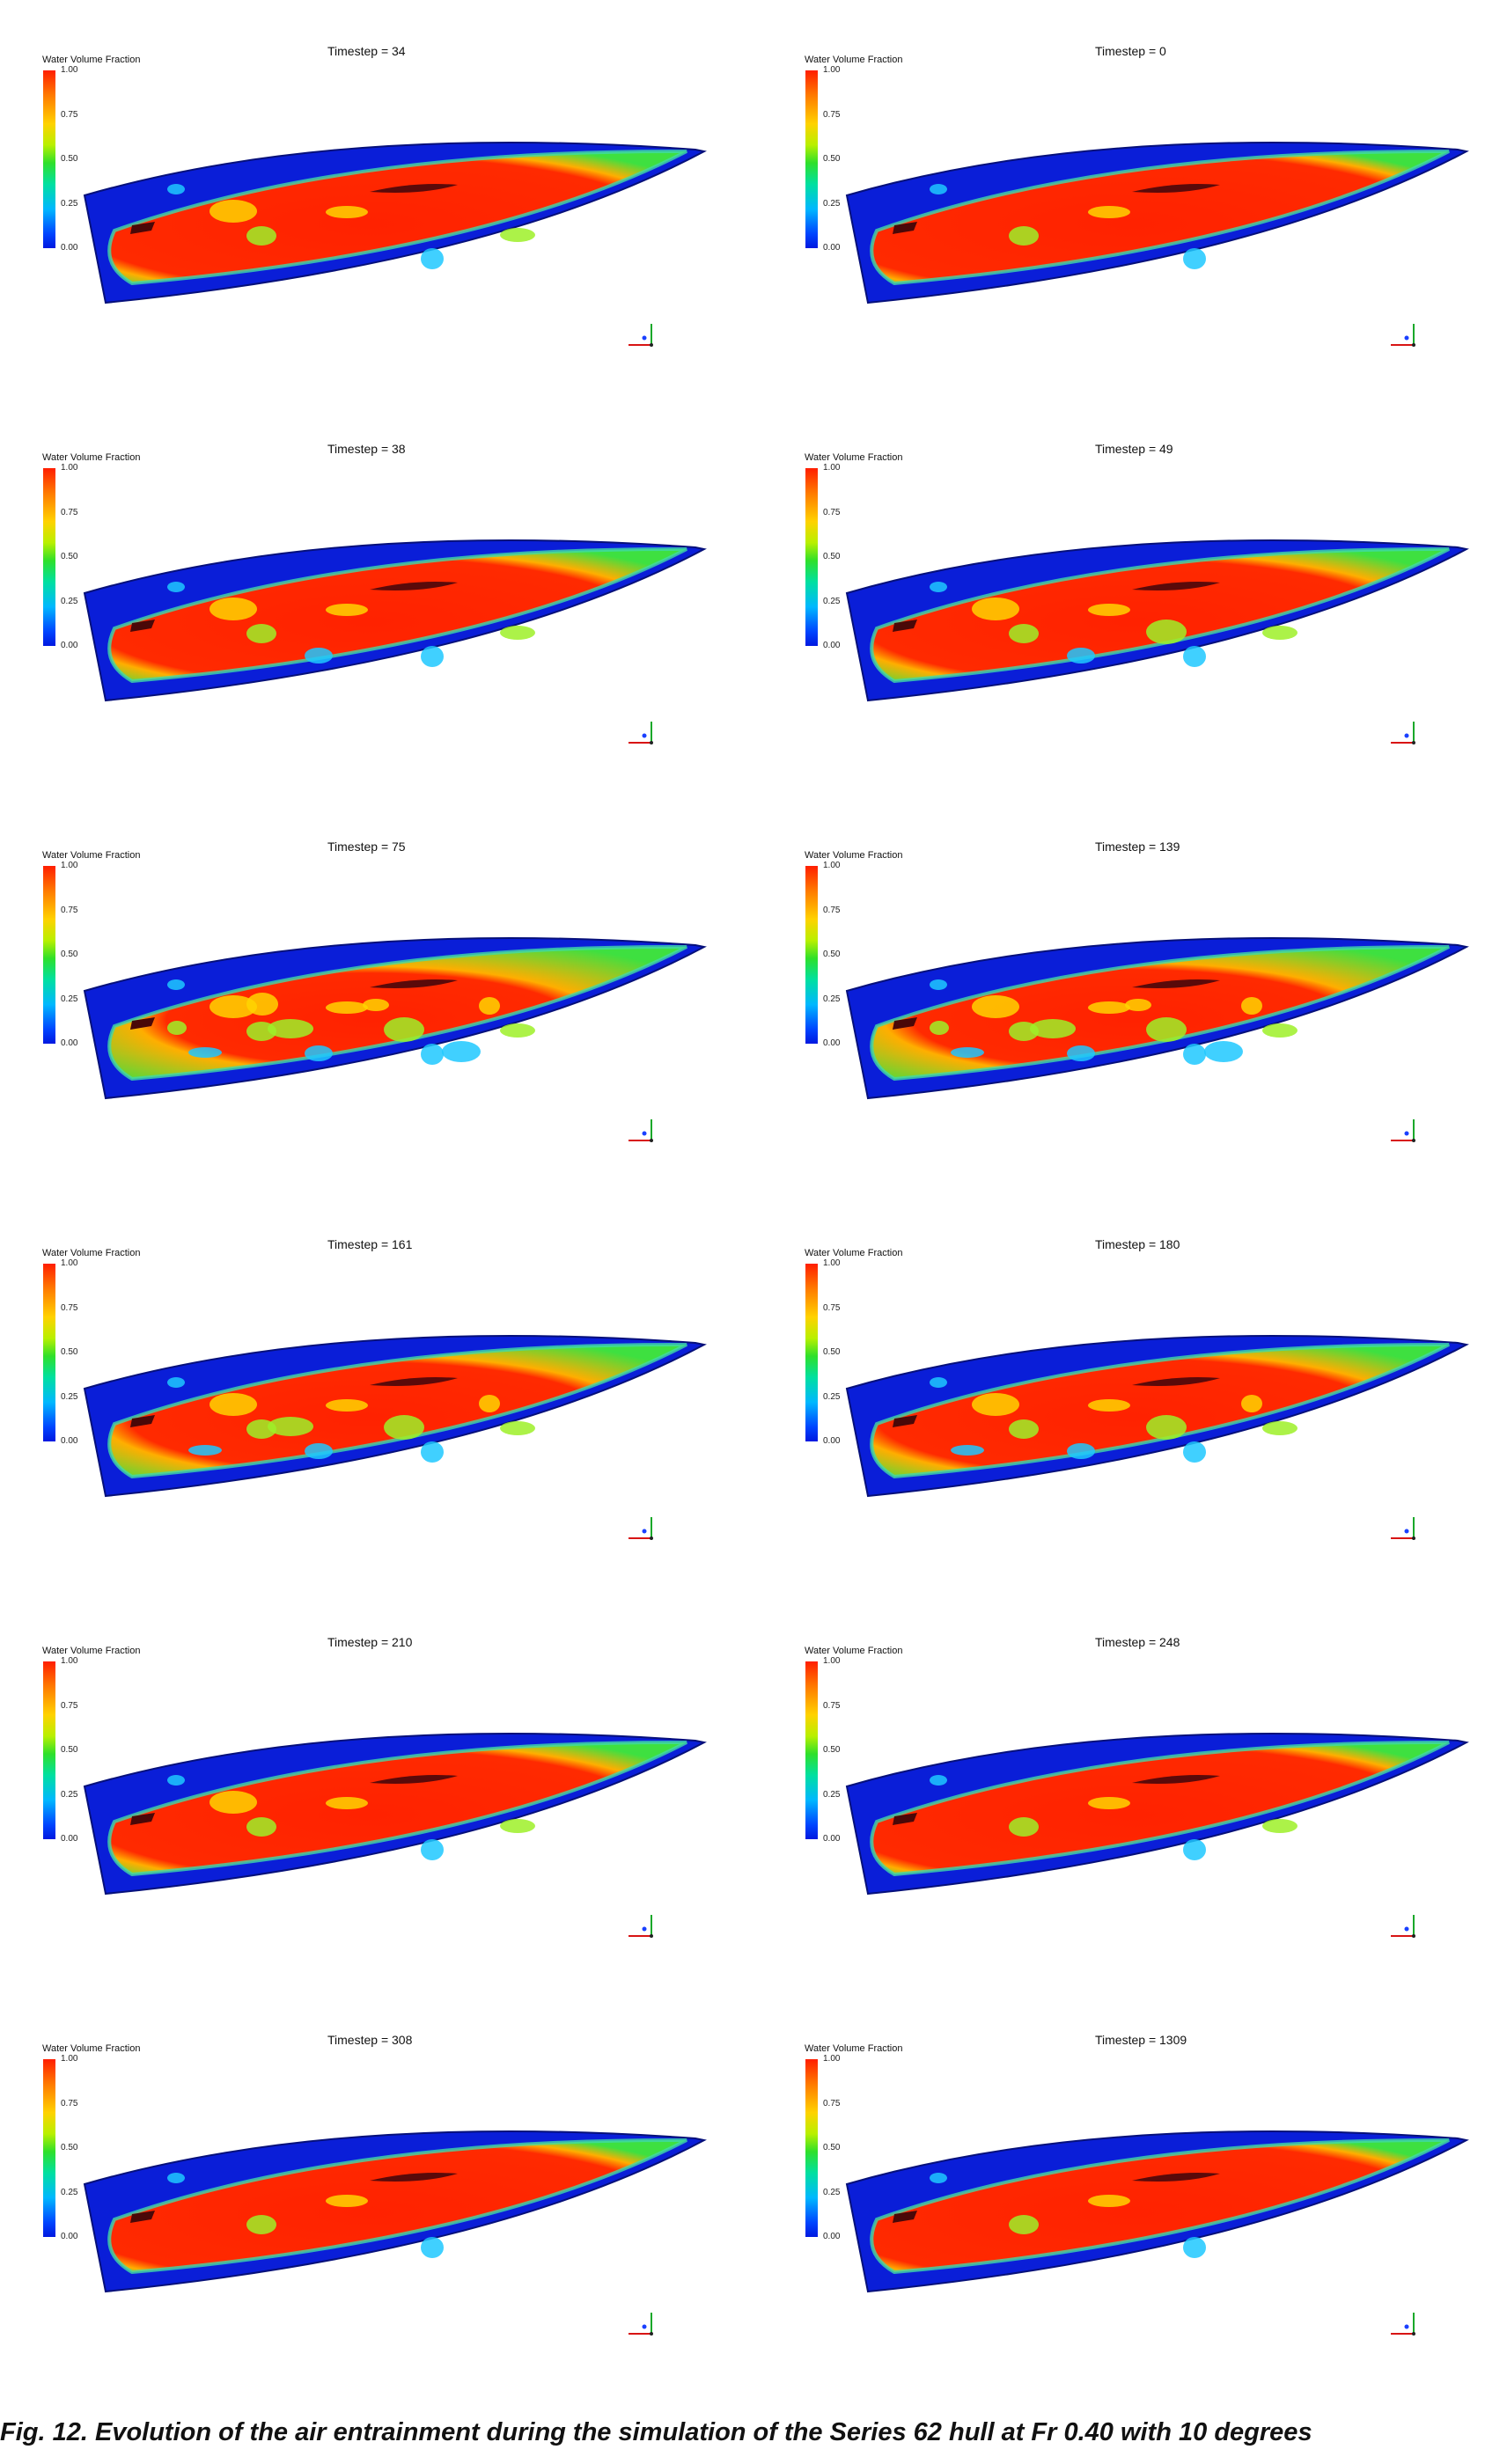 The height and width of the screenshot is (2464, 1507). Describe the element at coordinates (370, 1642) in the screenshot. I see `timestep-label: Timestep = 210` at that location.